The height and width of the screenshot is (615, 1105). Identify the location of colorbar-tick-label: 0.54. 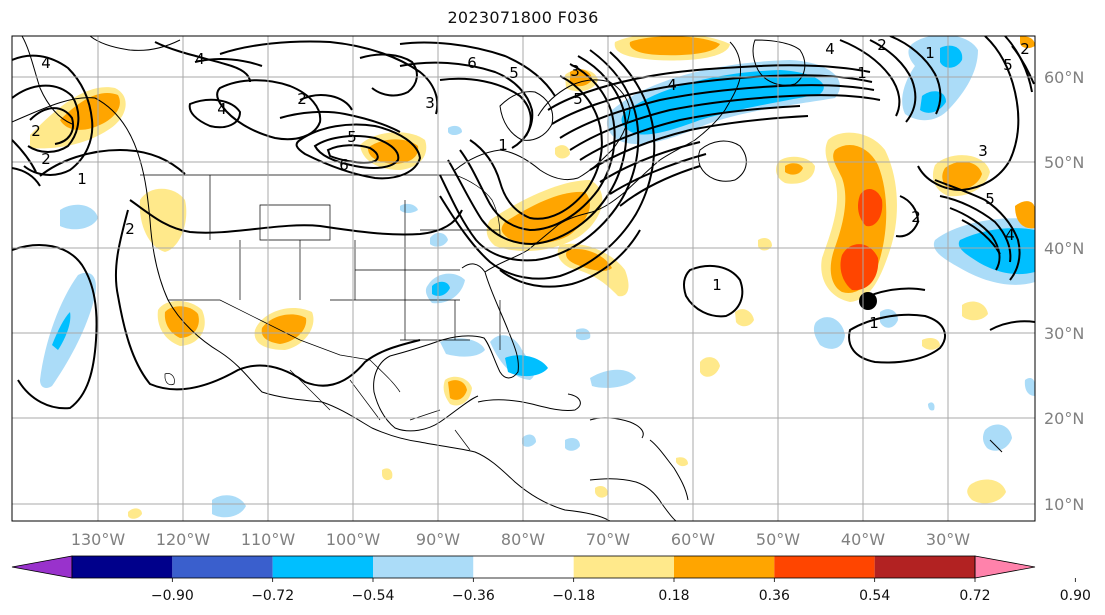
(874, 596).